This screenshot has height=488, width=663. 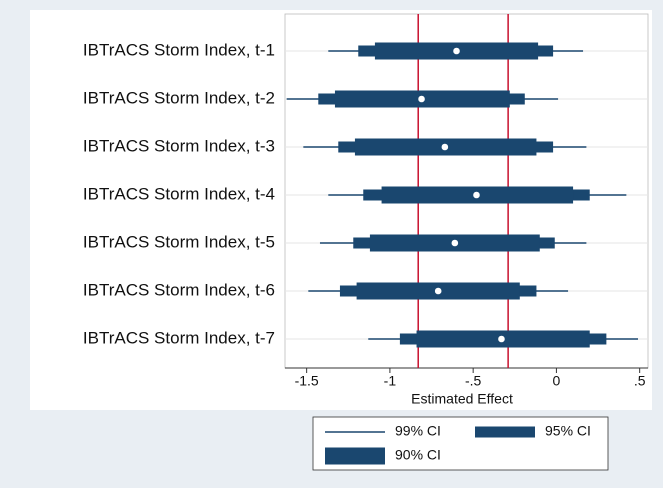 I want to click on x-tick-label: -.5, so click(x=473, y=381).